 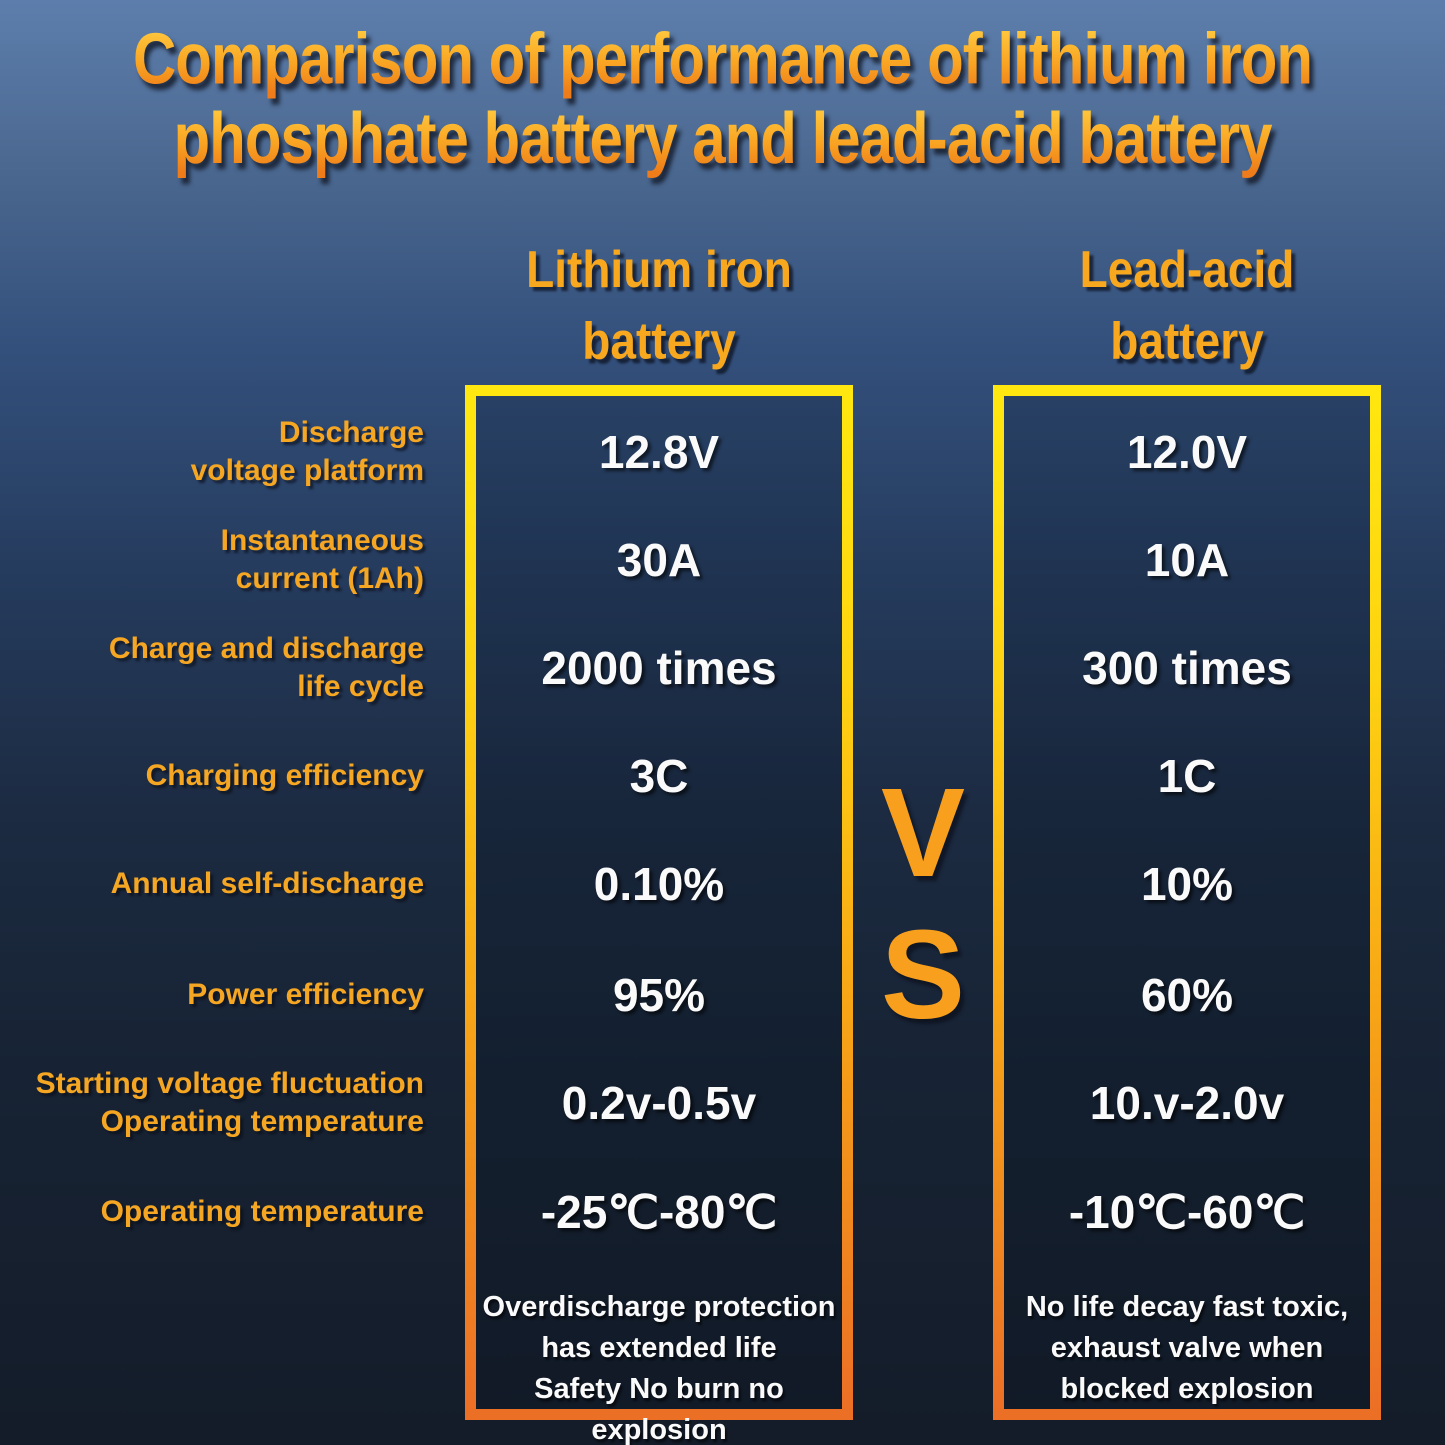 I want to click on row-label: Charging efficiency, so click(x=212, y=776).